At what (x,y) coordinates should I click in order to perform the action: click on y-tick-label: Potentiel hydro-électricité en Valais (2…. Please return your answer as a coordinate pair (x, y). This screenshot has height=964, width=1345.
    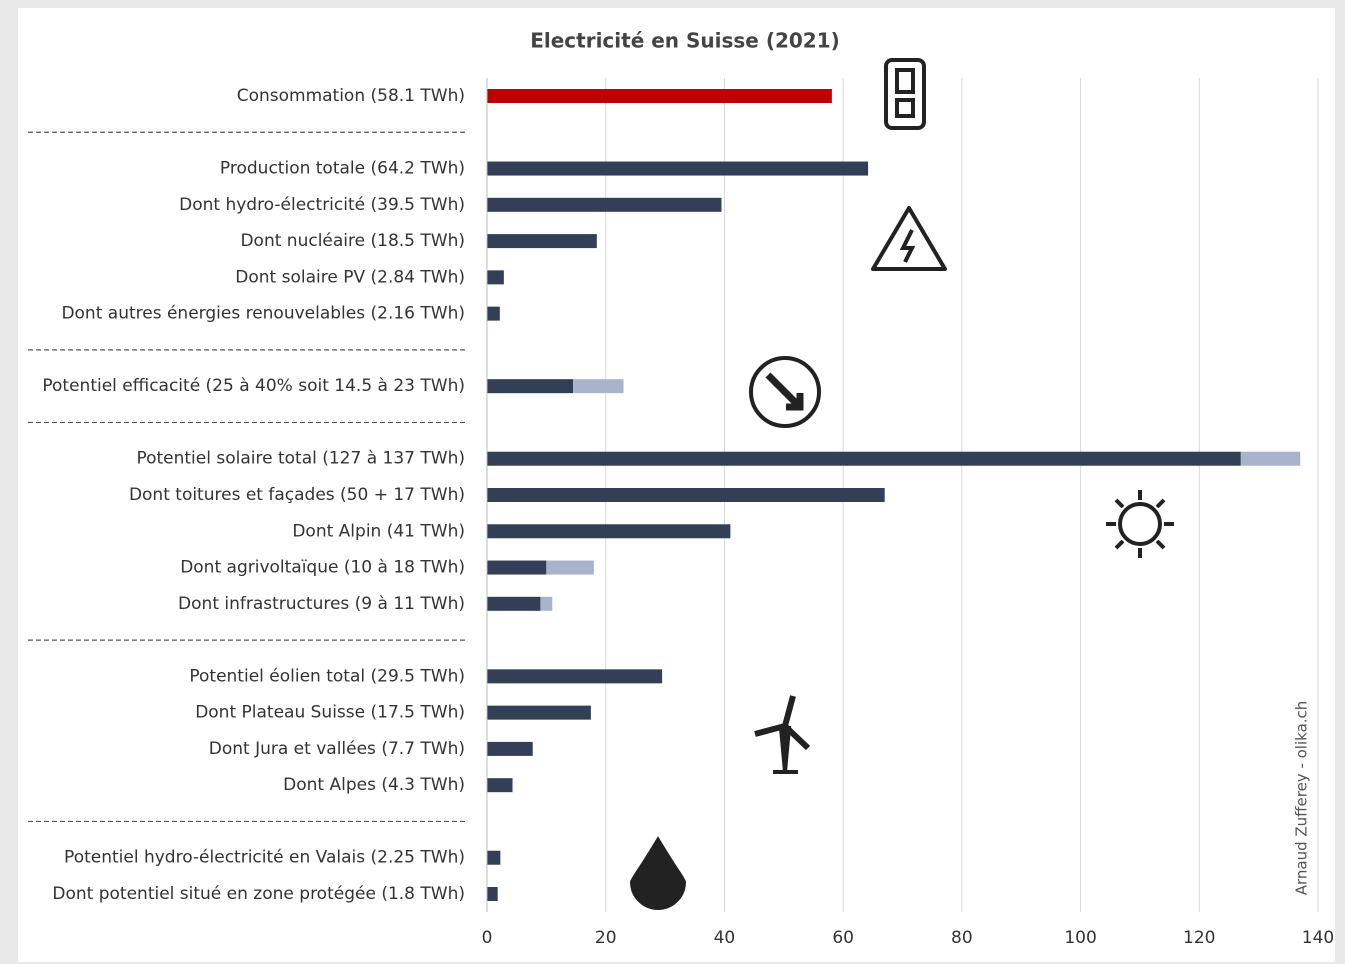
    Looking at the image, I should click on (264, 858).